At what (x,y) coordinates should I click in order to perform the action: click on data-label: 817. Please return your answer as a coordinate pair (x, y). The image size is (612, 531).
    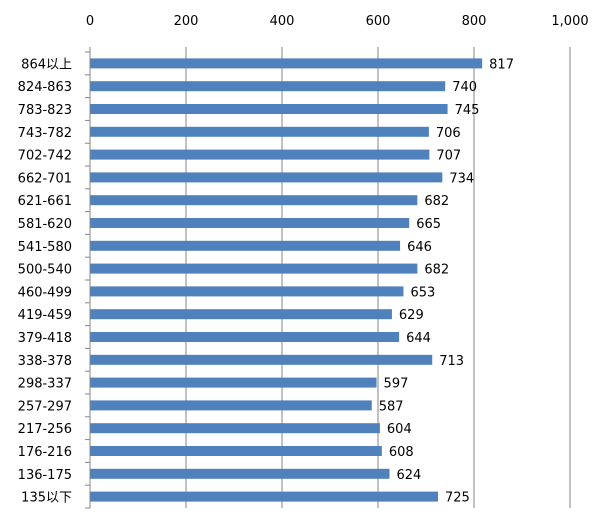
    Looking at the image, I should click on (501, 64).